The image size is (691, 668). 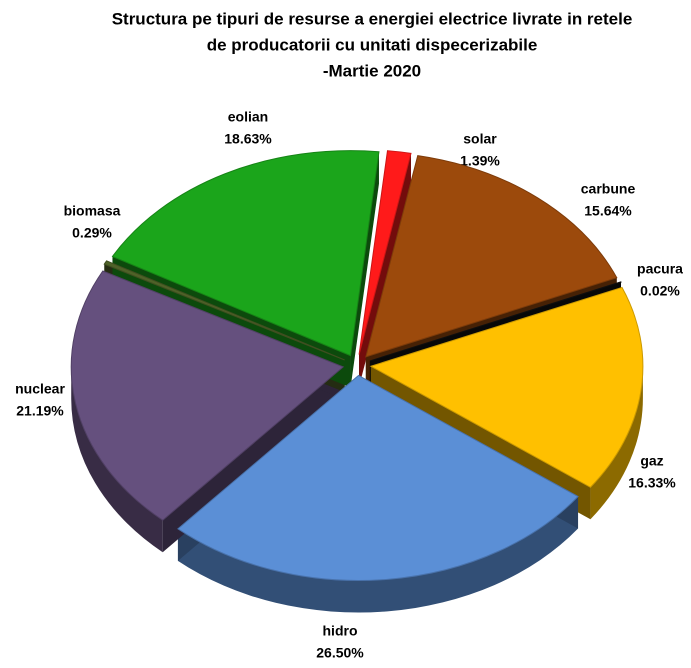 What do you see at coordinates (651, 461) in the screenshot?
I see `slice-label: gaz` at bounding box center [651, 461].